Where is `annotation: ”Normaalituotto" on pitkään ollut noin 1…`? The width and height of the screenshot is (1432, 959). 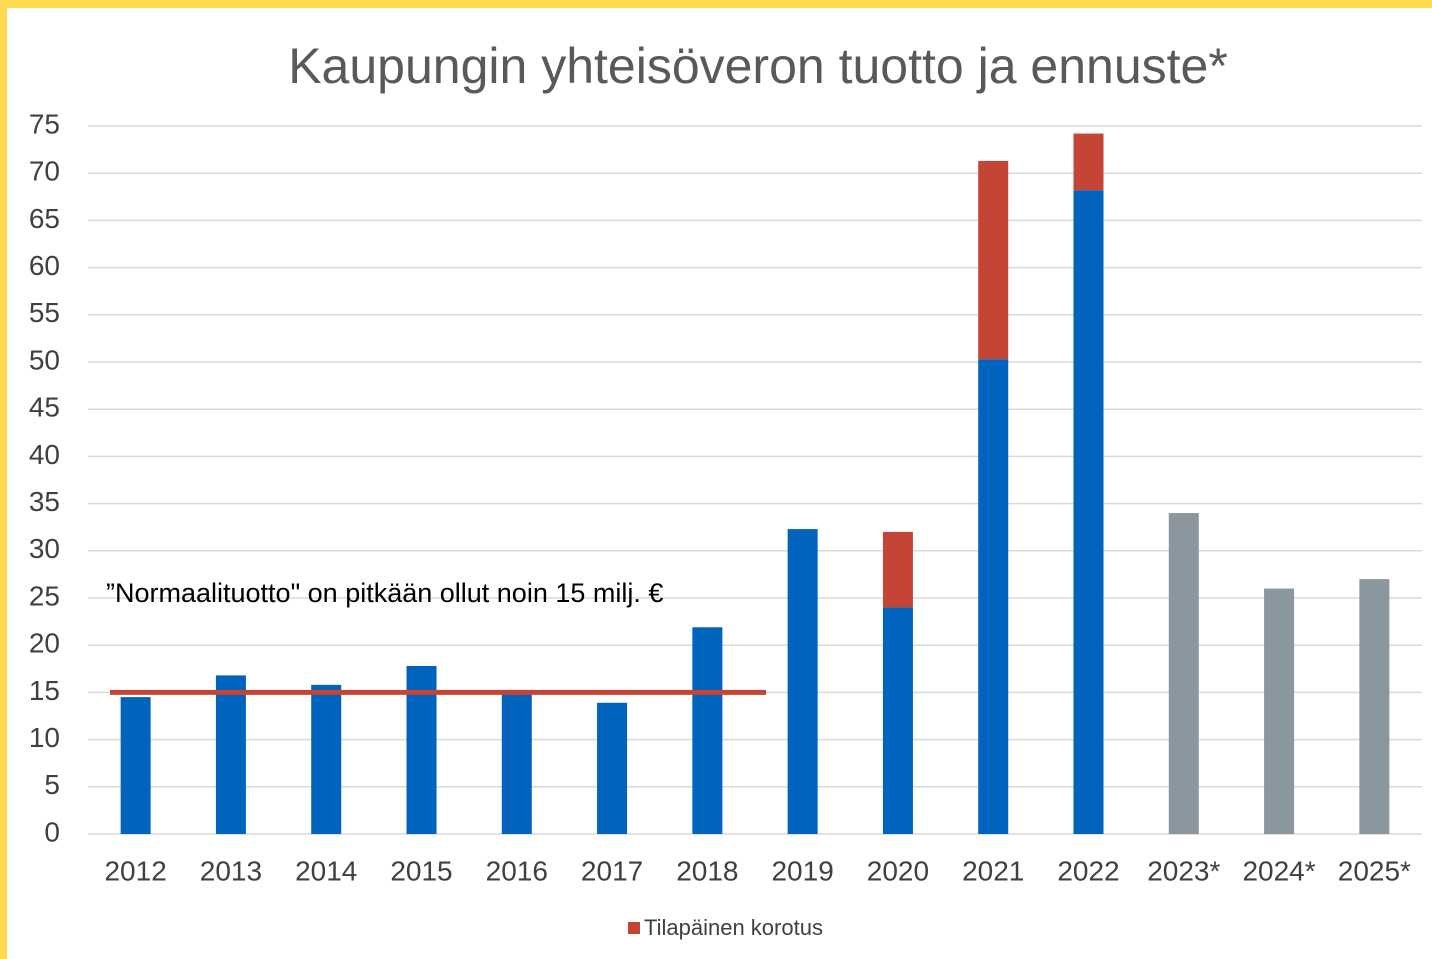 annotation: ”Normaalituotto" on pitkään ollut noin 1… is located at coordinates (384, 593).